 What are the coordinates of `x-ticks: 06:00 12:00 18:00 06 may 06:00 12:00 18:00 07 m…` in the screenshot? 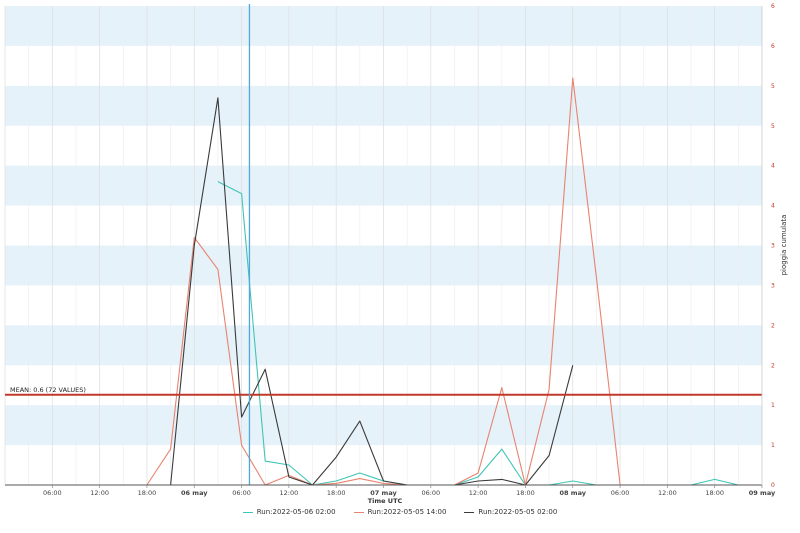 It's located at (409, 491).